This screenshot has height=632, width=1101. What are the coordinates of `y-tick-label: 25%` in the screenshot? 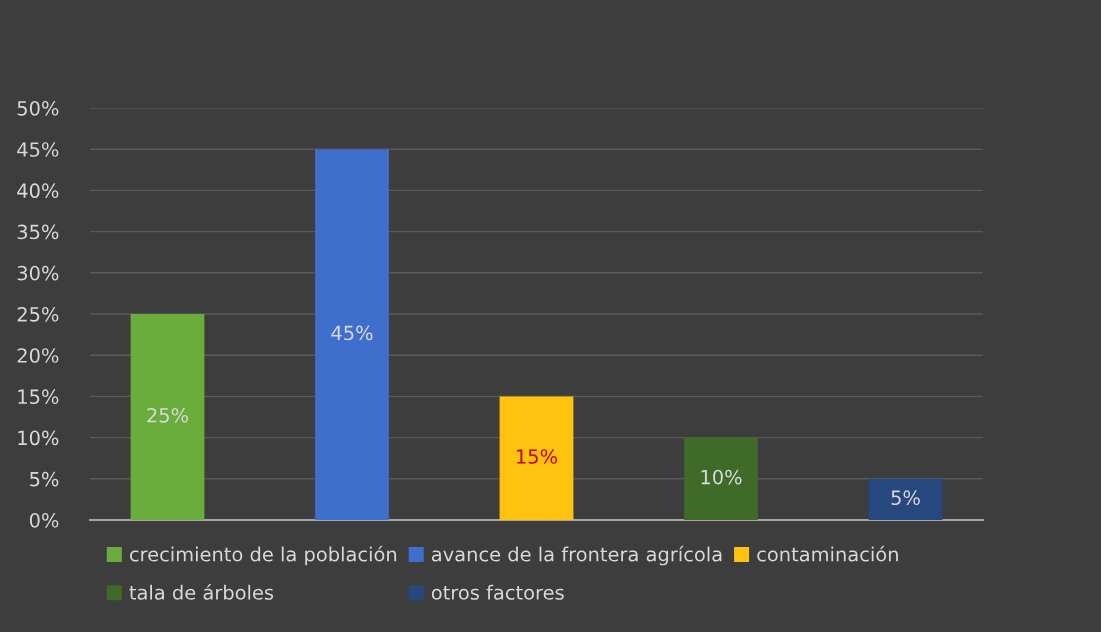 It's located at (38, 314).